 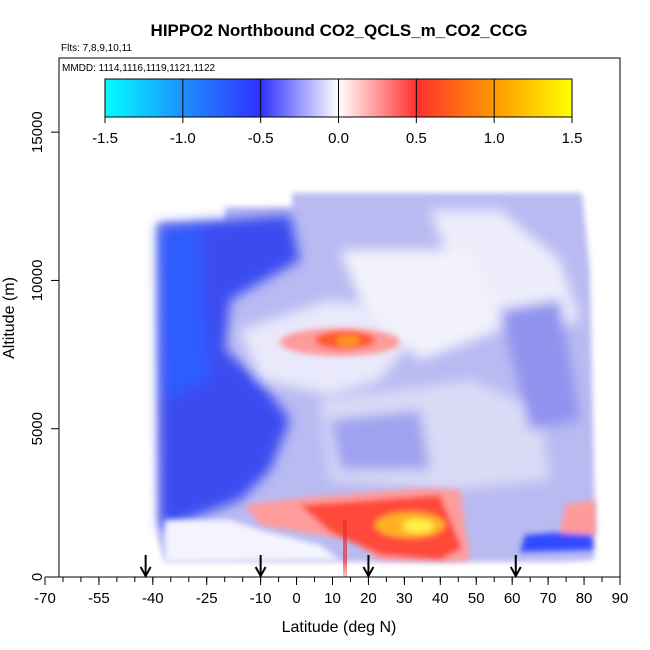 What do you see at coordinates (44, 346) in the screenshot?
I see `y-axis: 0 5000 10000 15000` at bounding box center [44, 346].